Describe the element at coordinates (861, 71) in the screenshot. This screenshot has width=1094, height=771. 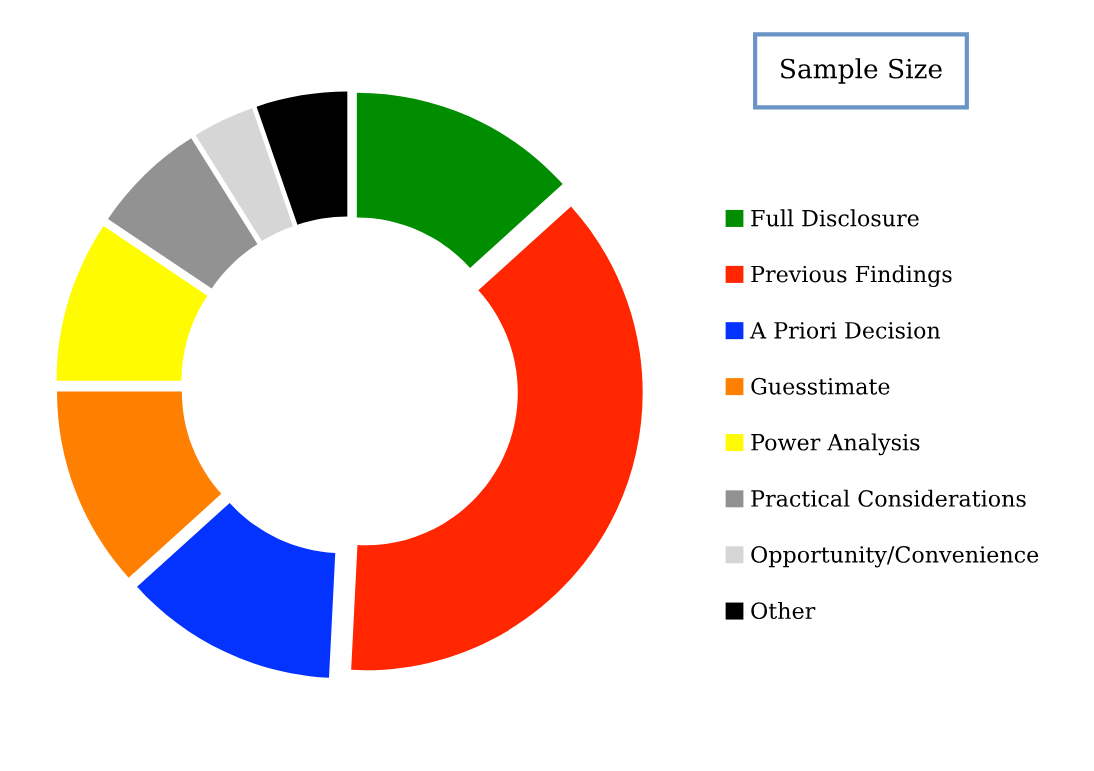
I see `chart-title: Sample Size` at that location.